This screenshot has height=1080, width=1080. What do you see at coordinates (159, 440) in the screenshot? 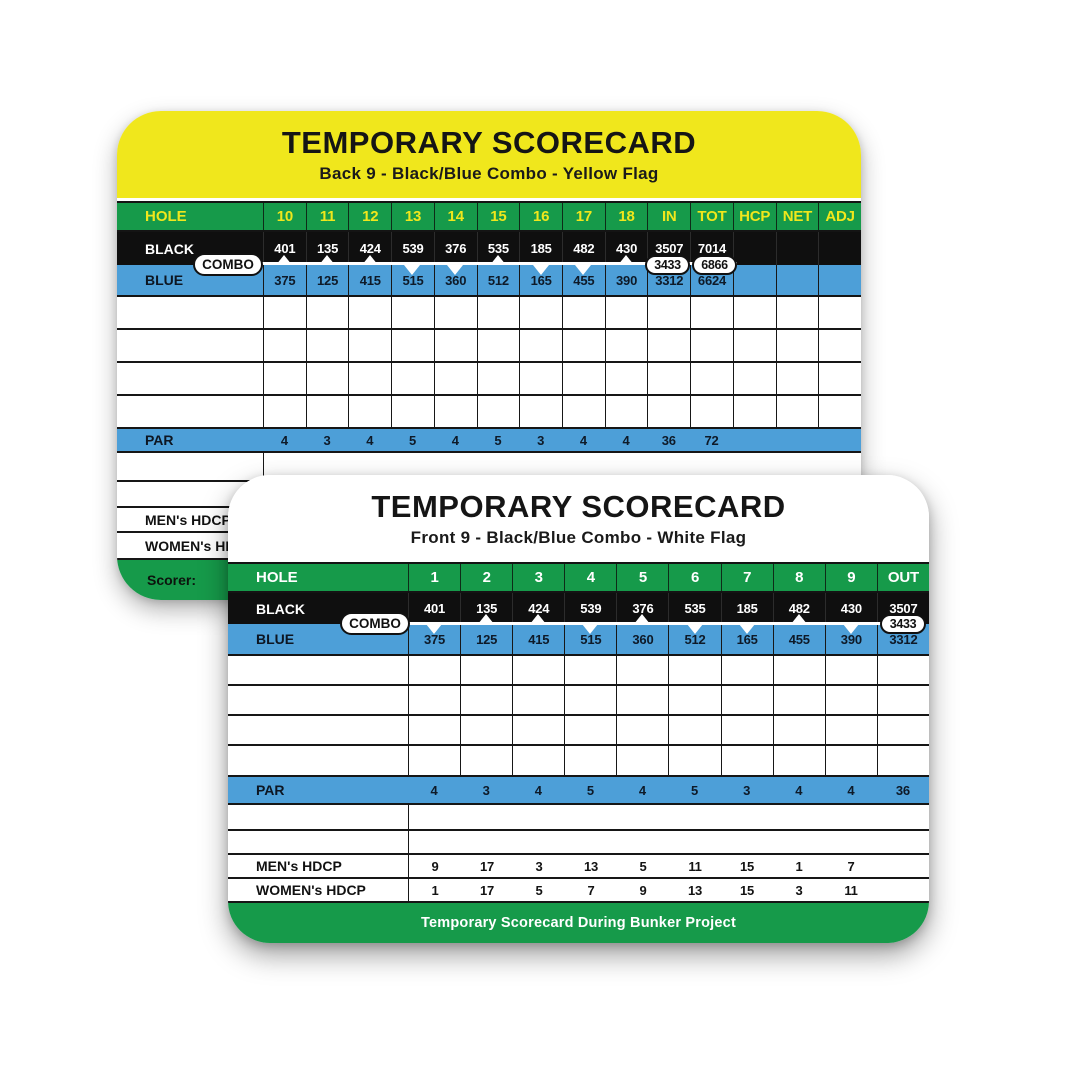
I see `par-row-label: PAR` at bounding box center [159, 440].